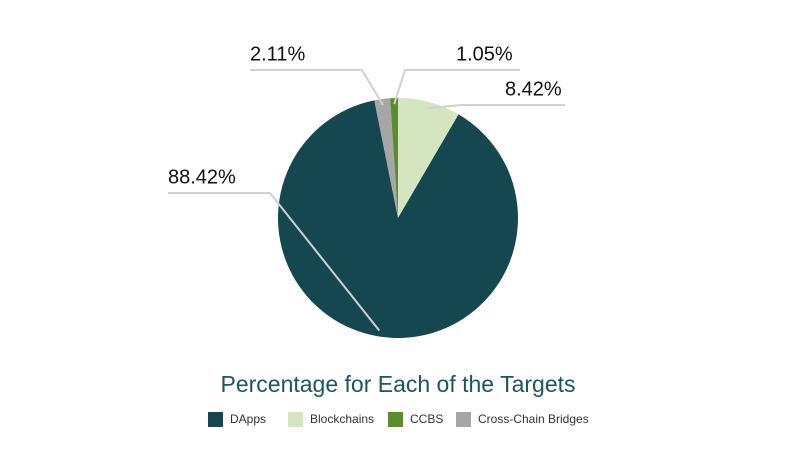 The image size is (800, 458). What do you see at coordinates (533, 419) in the screenshot?
I see `legend-label: Cross-Chain Bridges` at bounding box center [533, 419].